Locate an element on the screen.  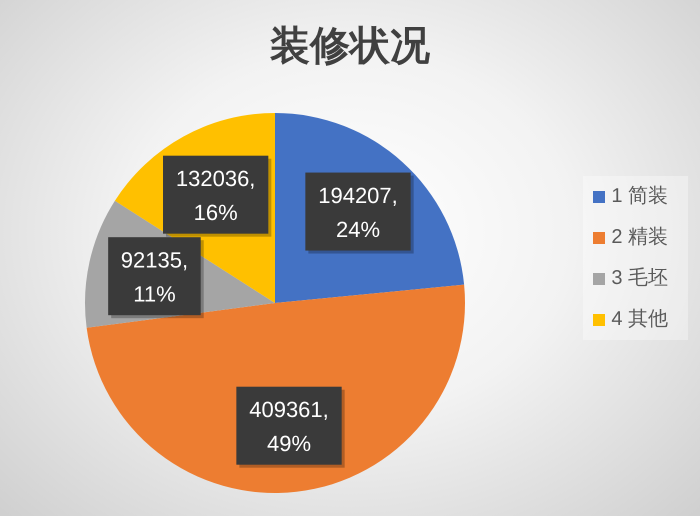
data-label: 92135, 11% is located at coordinates (154, 277).